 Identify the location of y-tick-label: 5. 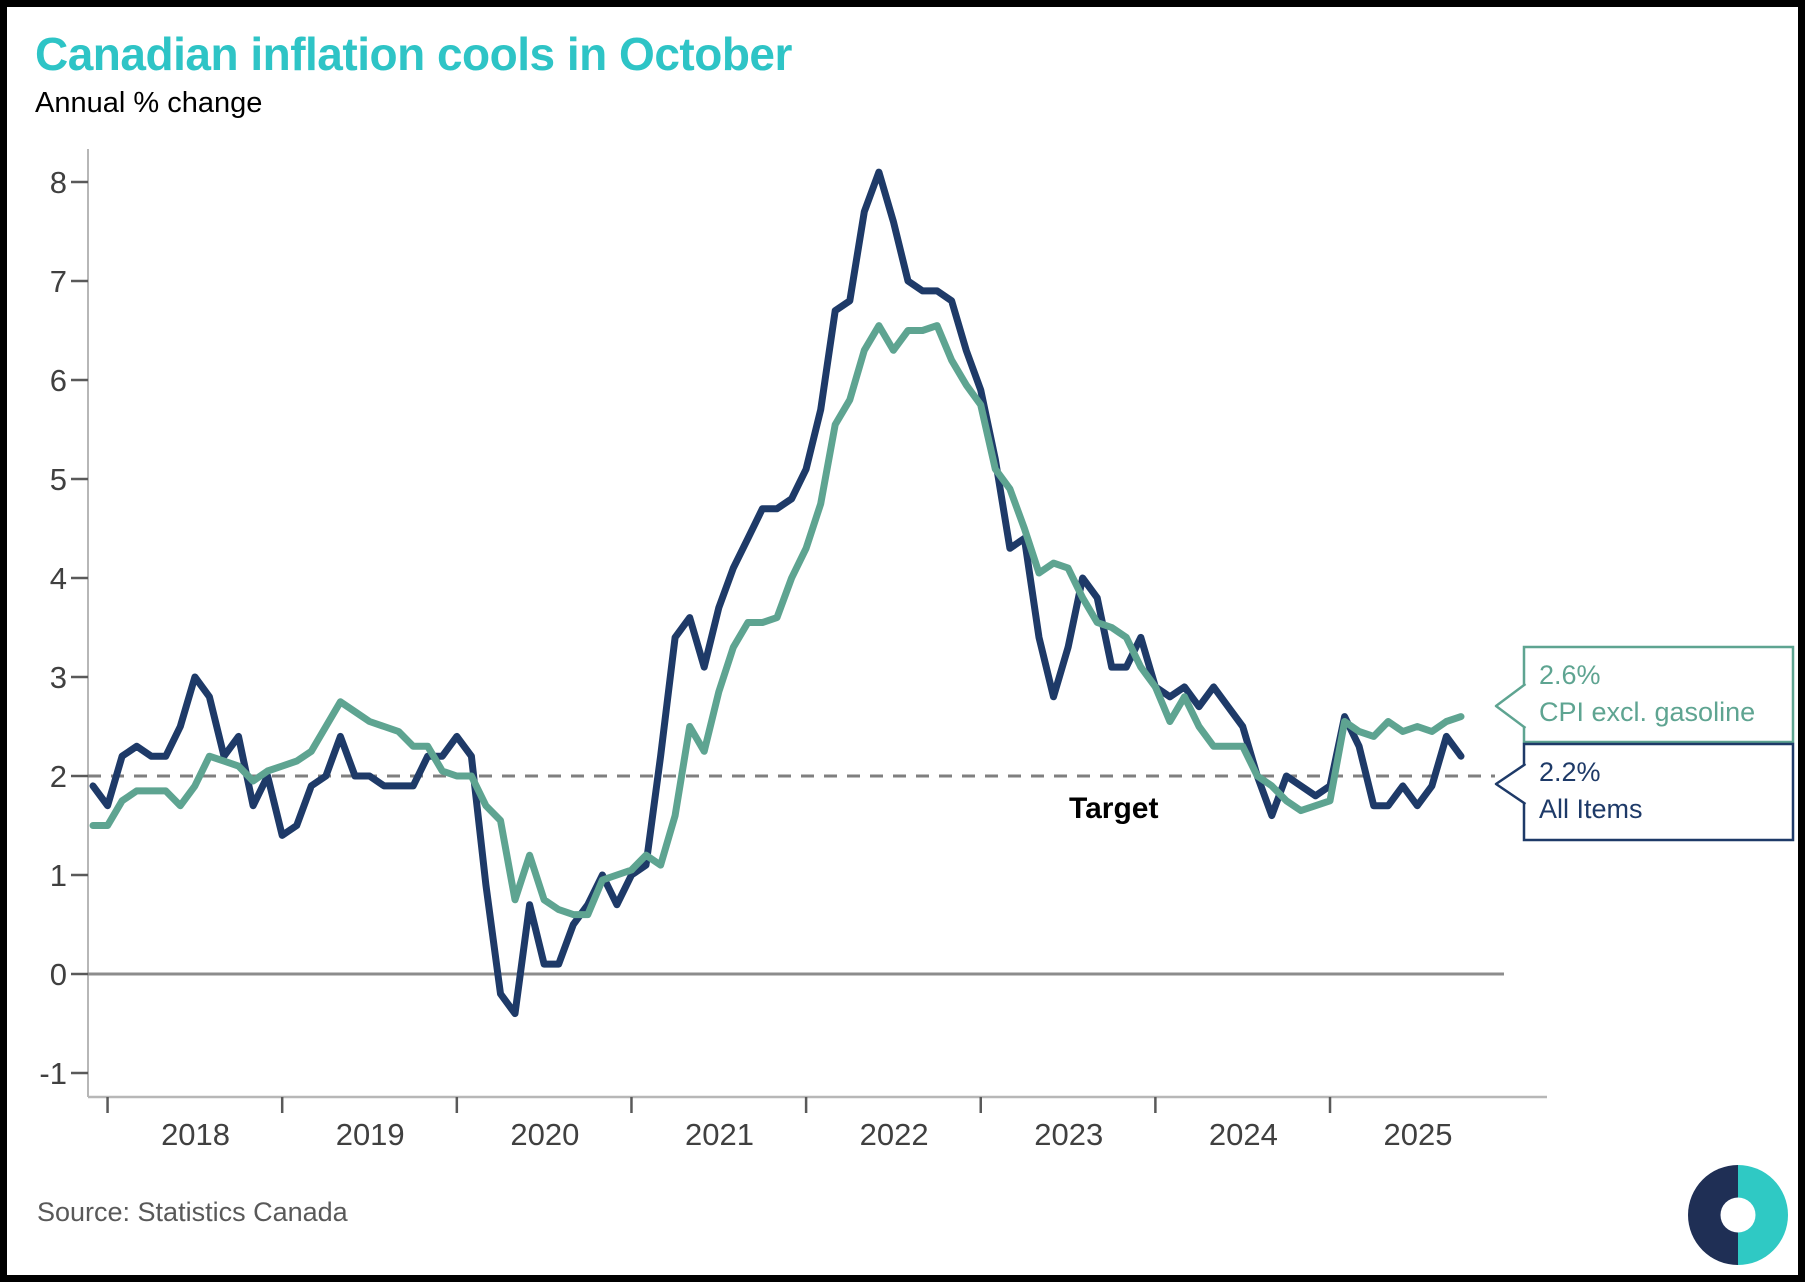
(58, 479).